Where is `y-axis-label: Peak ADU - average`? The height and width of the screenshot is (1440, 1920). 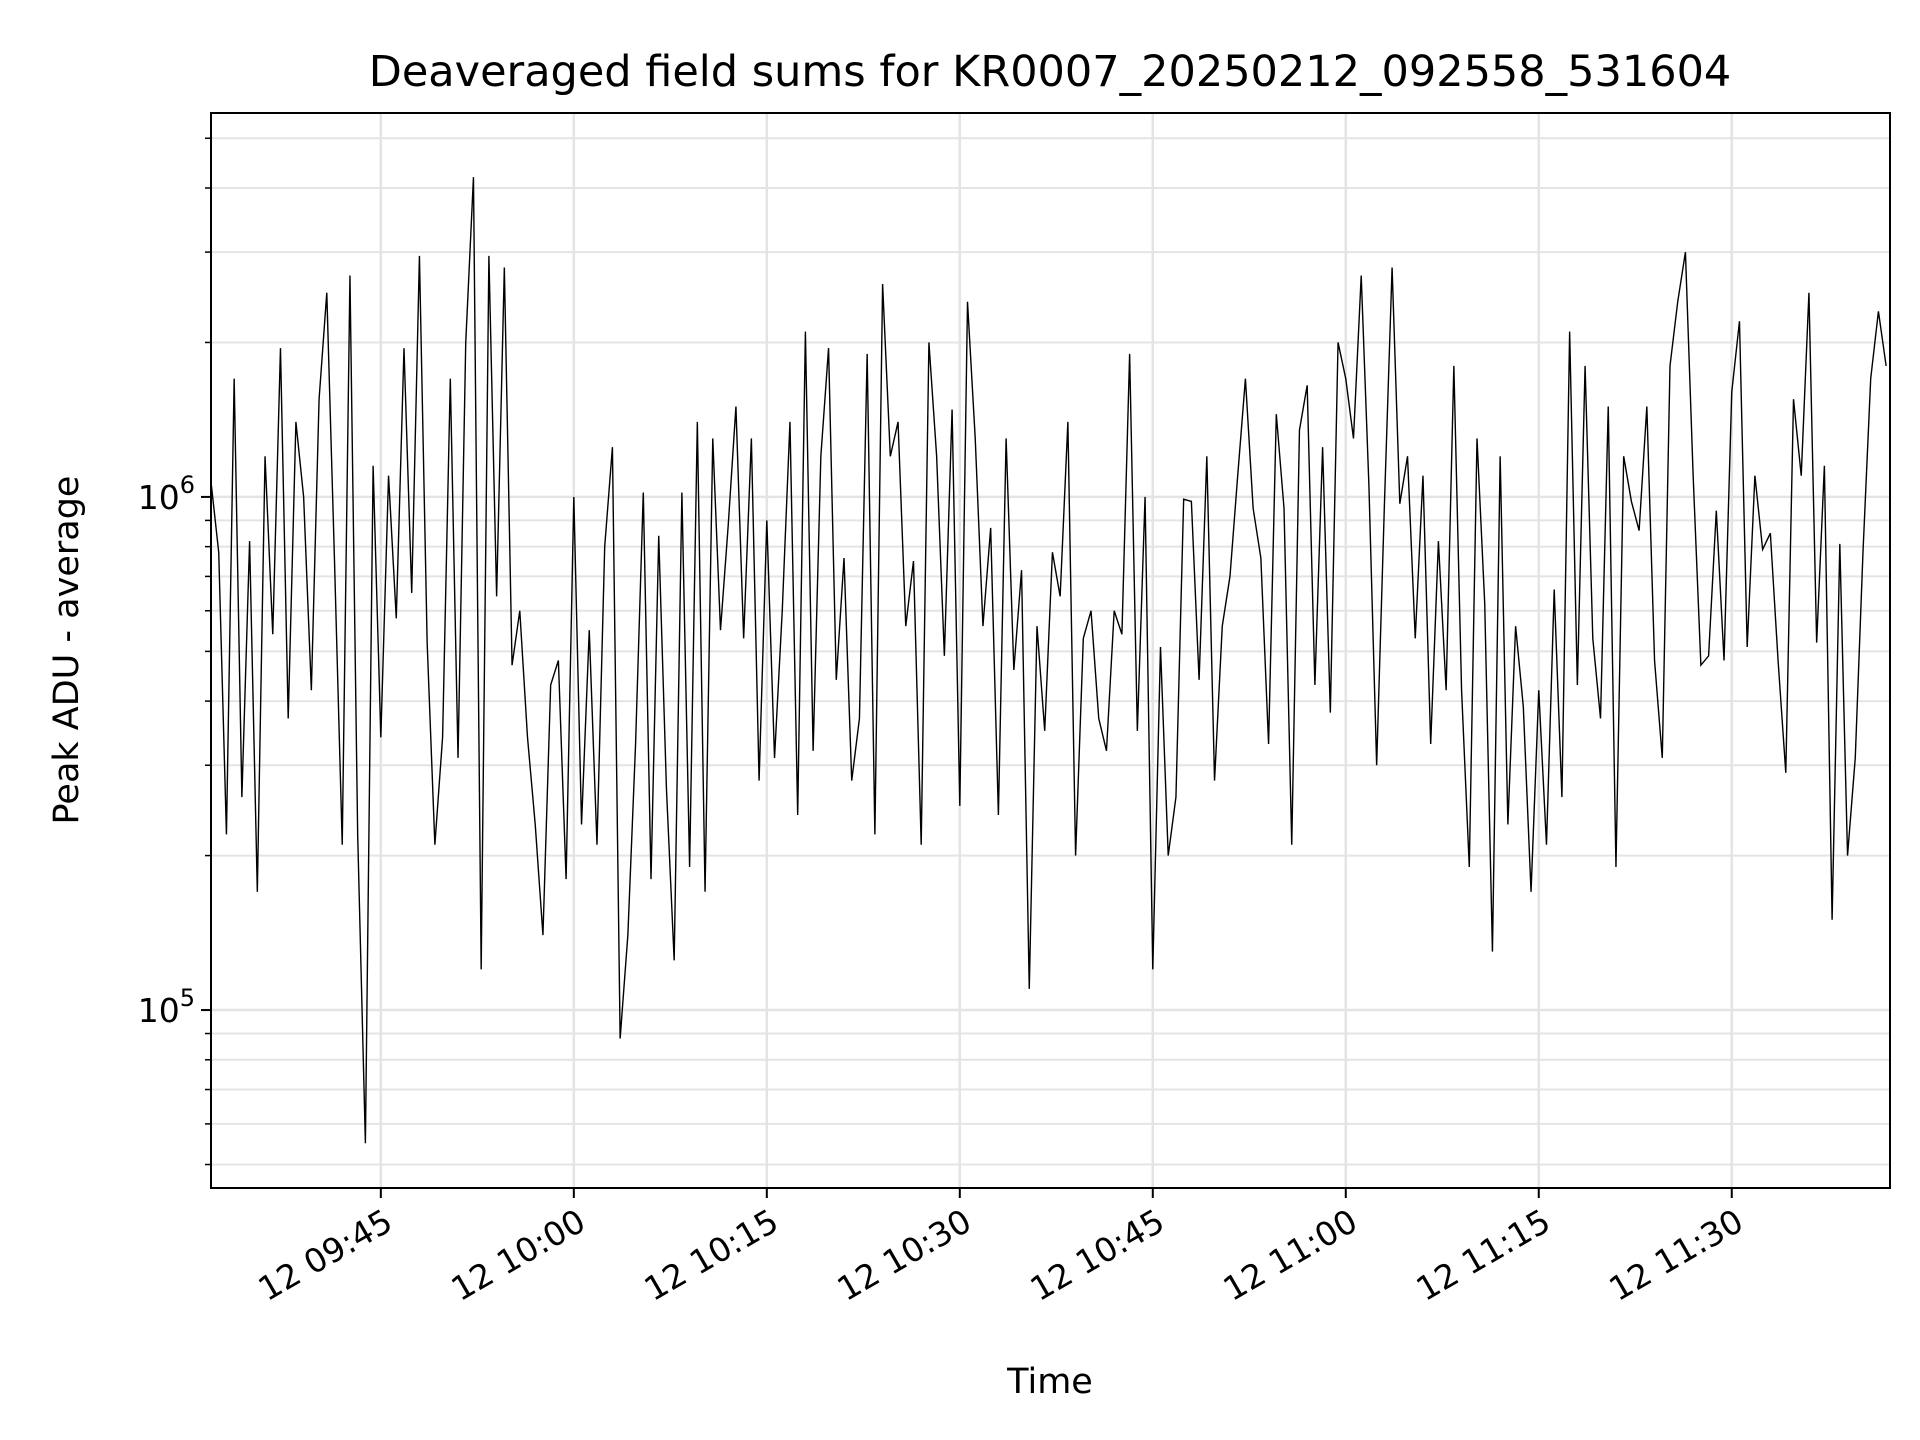
y-axis-label: Peak ADU - average is located at coordinates (67, 650).